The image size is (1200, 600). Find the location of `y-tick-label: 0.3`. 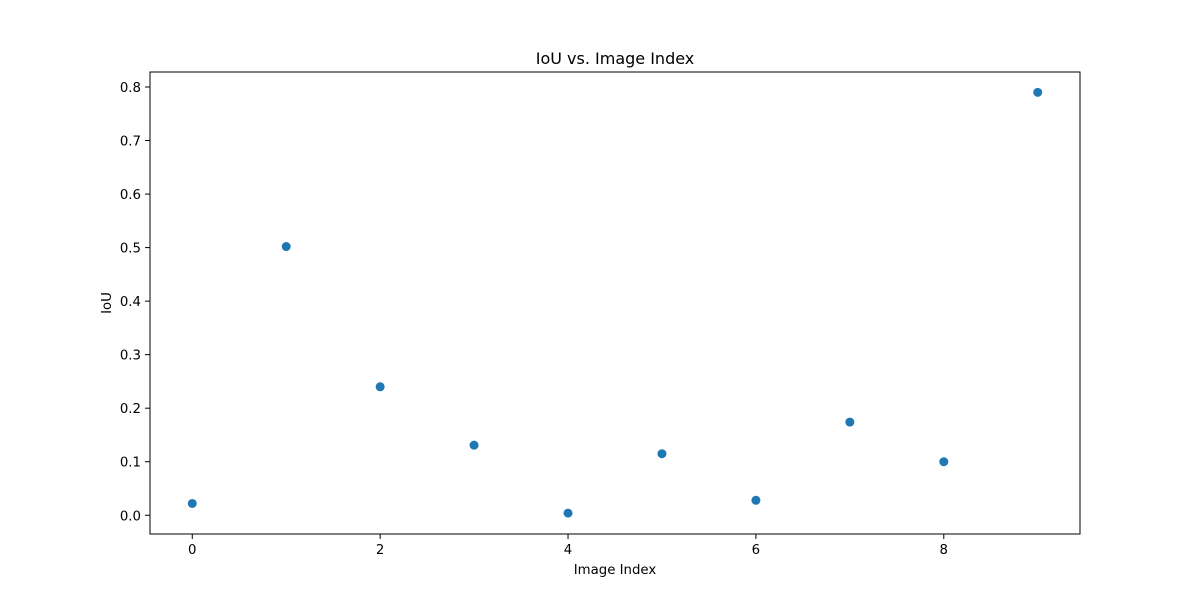

y-tick-label: 0.3 is located at coordinates (130, 356).